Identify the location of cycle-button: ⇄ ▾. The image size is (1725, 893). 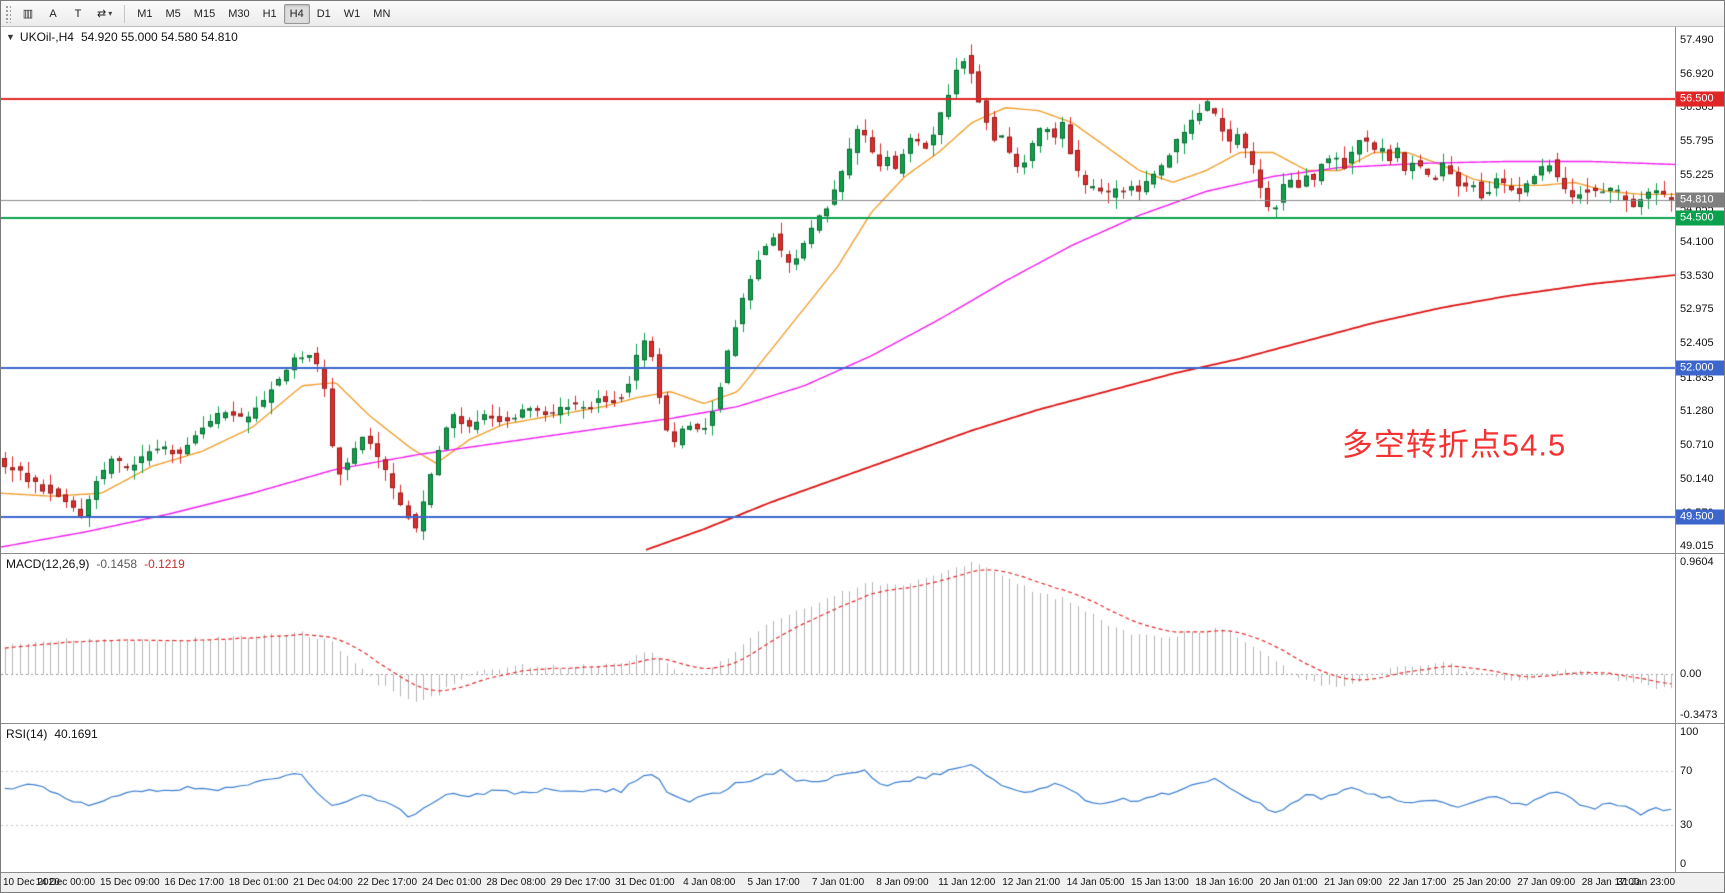
(104, 14).